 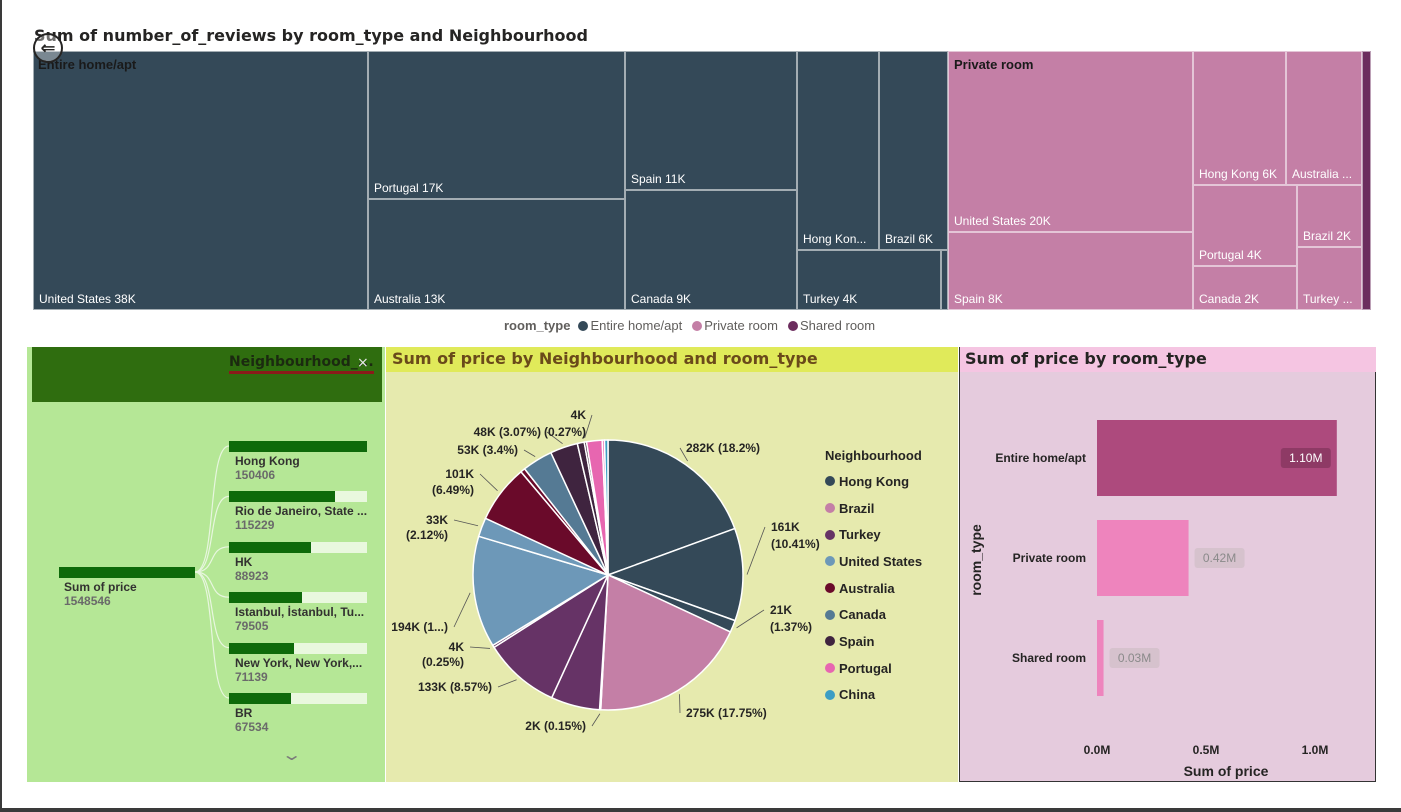 I want to click on decomposition-tree-links, so click(x=212, y=572).